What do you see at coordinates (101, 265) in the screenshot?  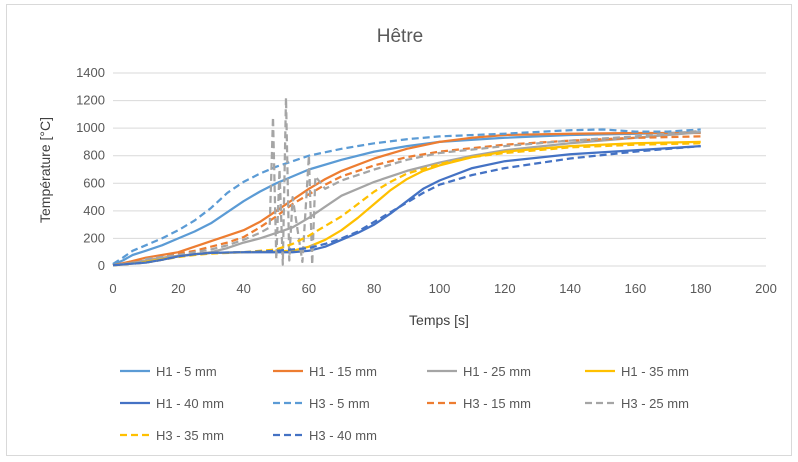 I see `y-tick-label: 0` at bounding box center [101, 265].